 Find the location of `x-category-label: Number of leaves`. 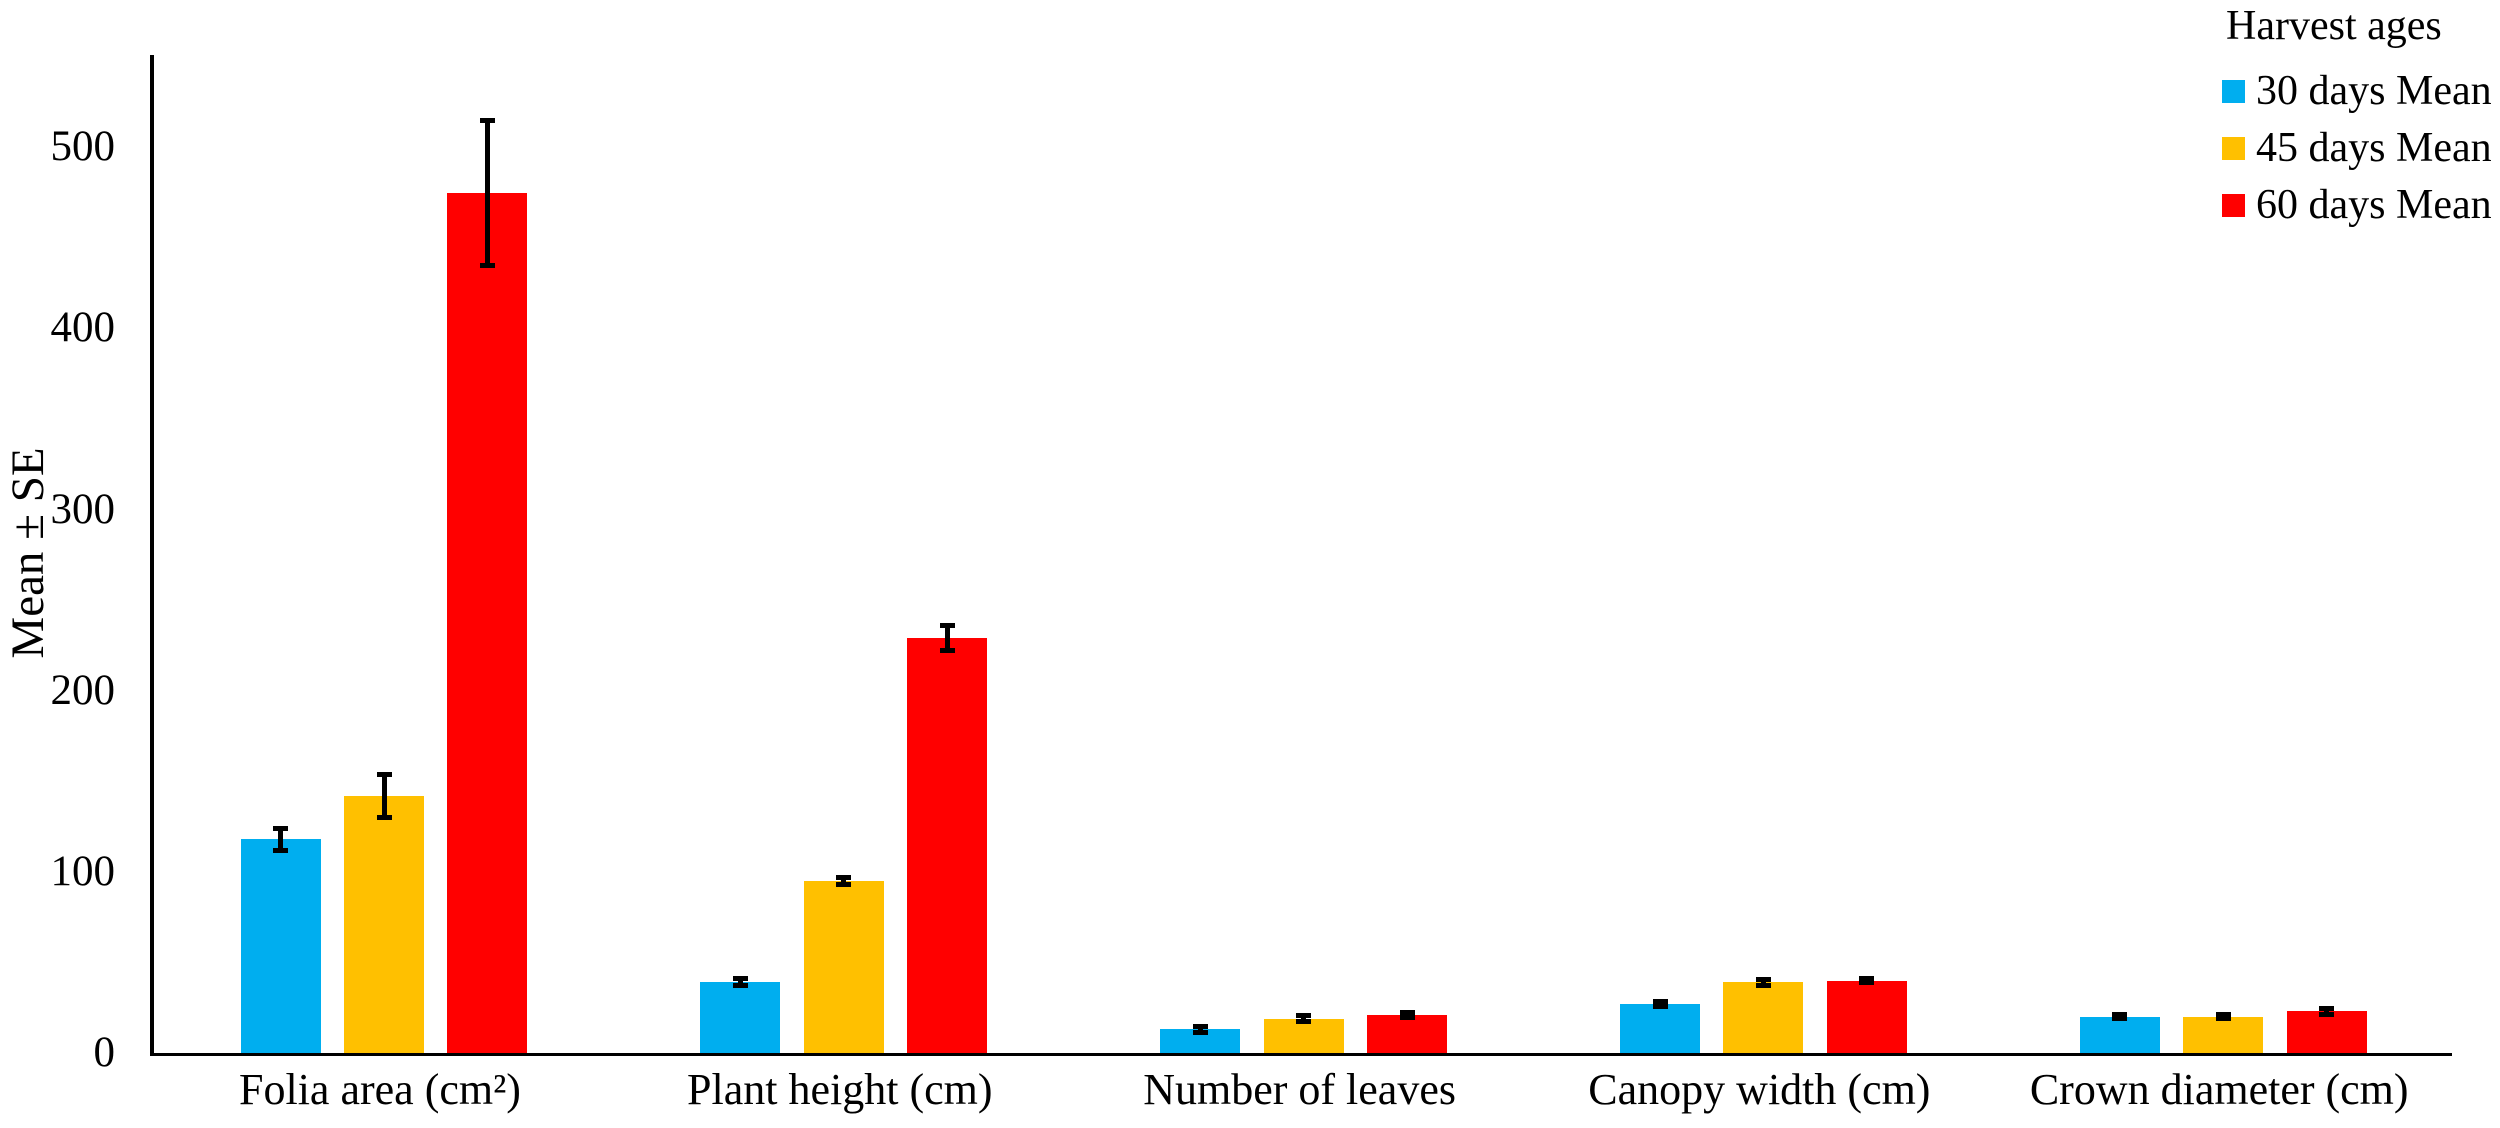

x-category-label: Number of leaves is located at coordinates (1299, 1089).